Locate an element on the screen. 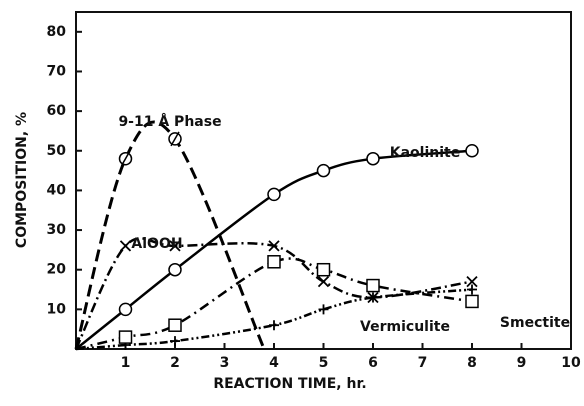 This screenshot has height=406, width=584. x-tick-label: 1 is located at coordinates (126, 363).